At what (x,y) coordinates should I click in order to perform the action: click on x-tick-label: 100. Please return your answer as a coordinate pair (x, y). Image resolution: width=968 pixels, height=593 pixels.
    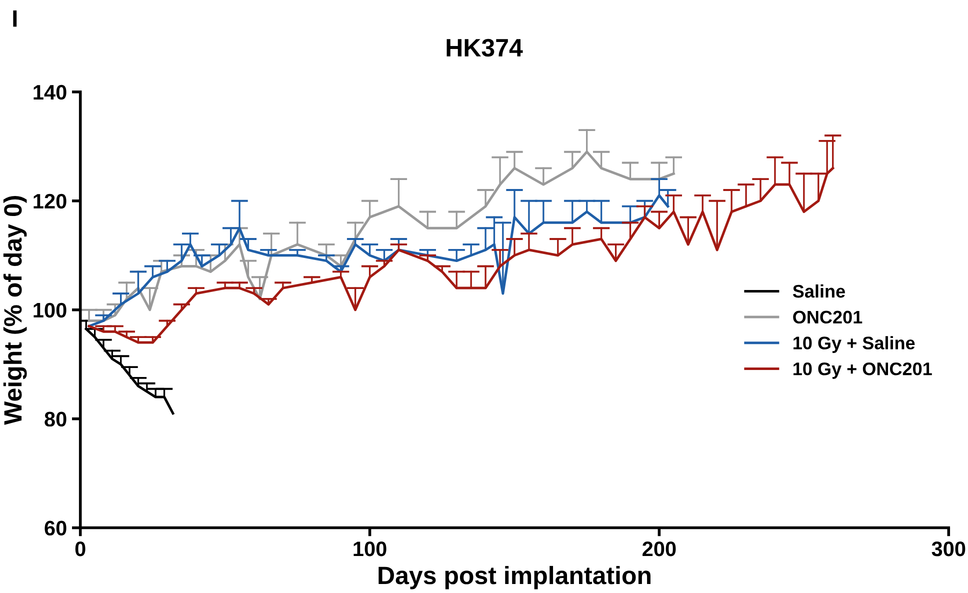
    Looking at the image, I should click on (370, 549).